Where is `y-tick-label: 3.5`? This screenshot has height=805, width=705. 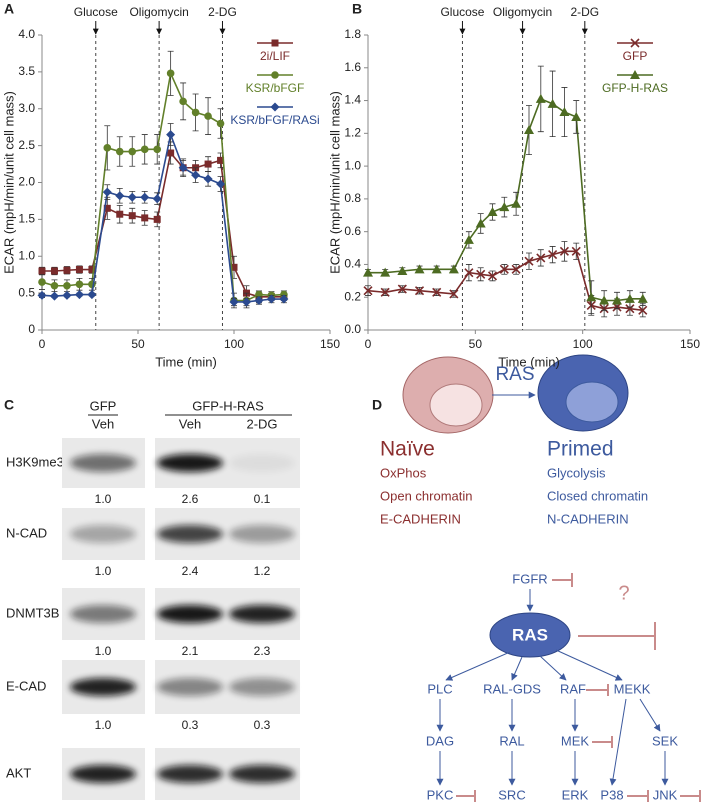 y-tick-label: 3.5 is located at coordinates (26, 71).